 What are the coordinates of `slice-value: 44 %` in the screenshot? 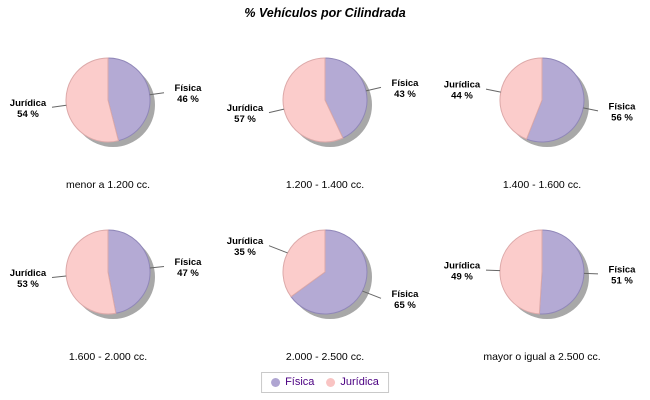 It's located at (462, 96).